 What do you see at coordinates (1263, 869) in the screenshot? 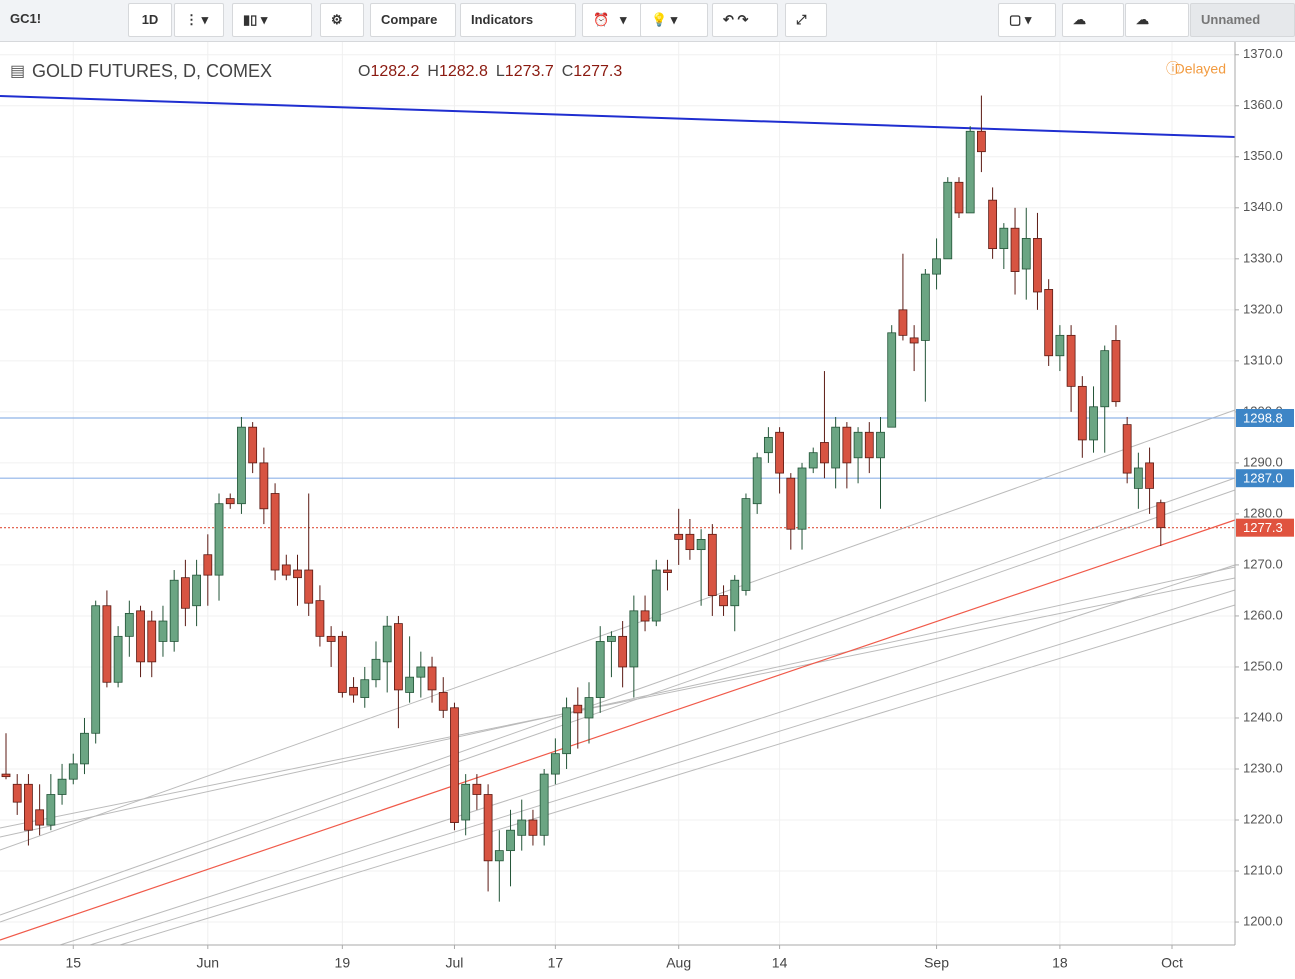
I see `y-tick-label: 1210.0` at bounding box center [1263, 869].